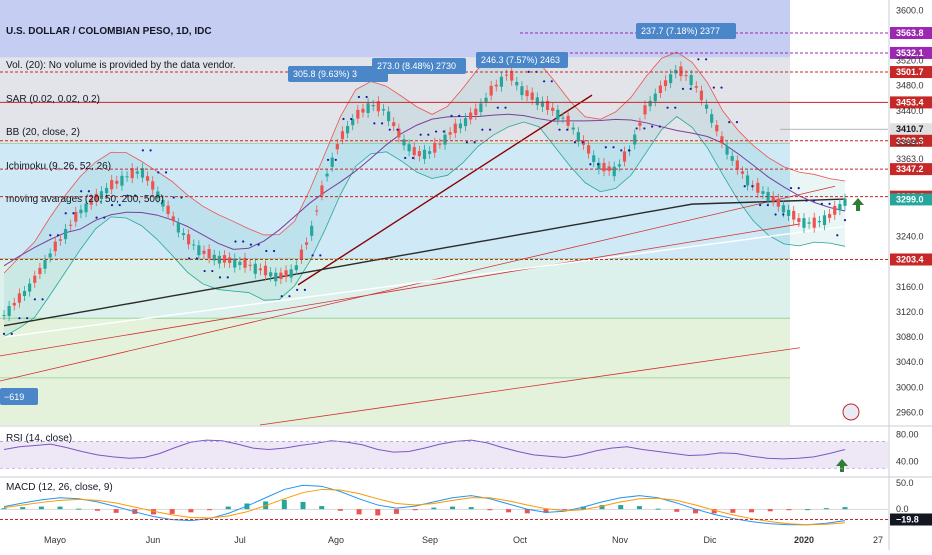 The width and height of the screenshot is (932, 555). What do you see at coordinates (910, 412) in the screenshot?
I see `price-tick-label: 2960.0` at bounding box center [910, 412].